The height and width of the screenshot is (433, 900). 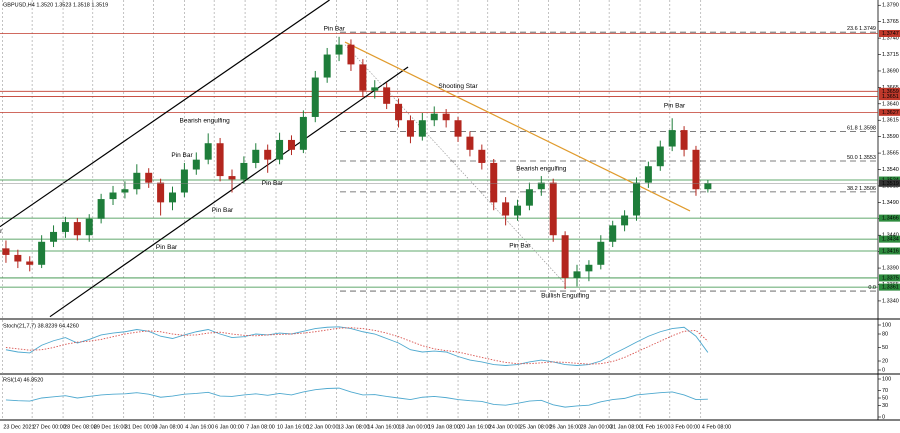 I want to click on y-tick-label: 1.3690, so click(x=890, y=71).